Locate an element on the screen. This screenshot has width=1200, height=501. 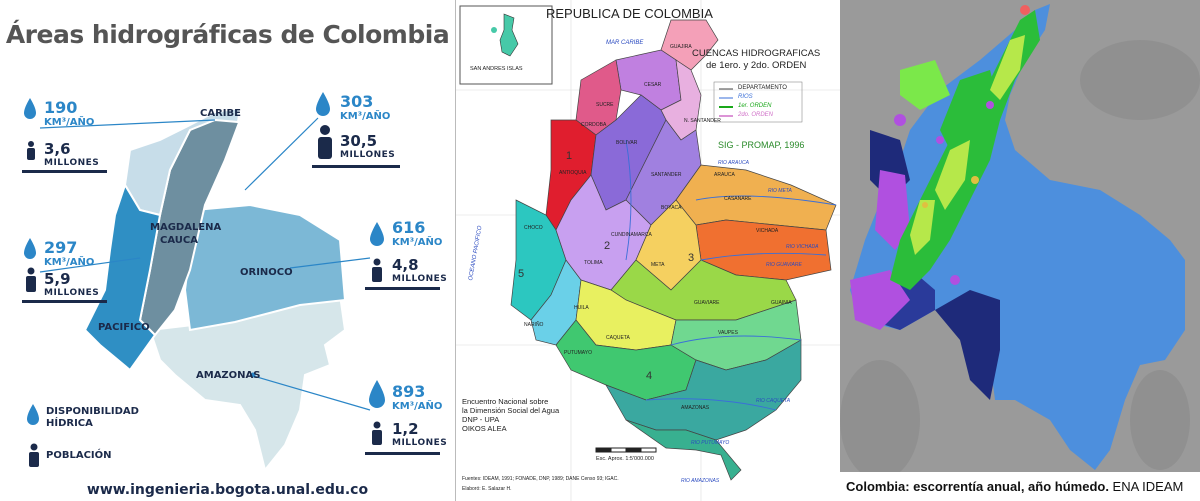
place-bolivar: BOLIVAR is located at coordinates (627, 143).